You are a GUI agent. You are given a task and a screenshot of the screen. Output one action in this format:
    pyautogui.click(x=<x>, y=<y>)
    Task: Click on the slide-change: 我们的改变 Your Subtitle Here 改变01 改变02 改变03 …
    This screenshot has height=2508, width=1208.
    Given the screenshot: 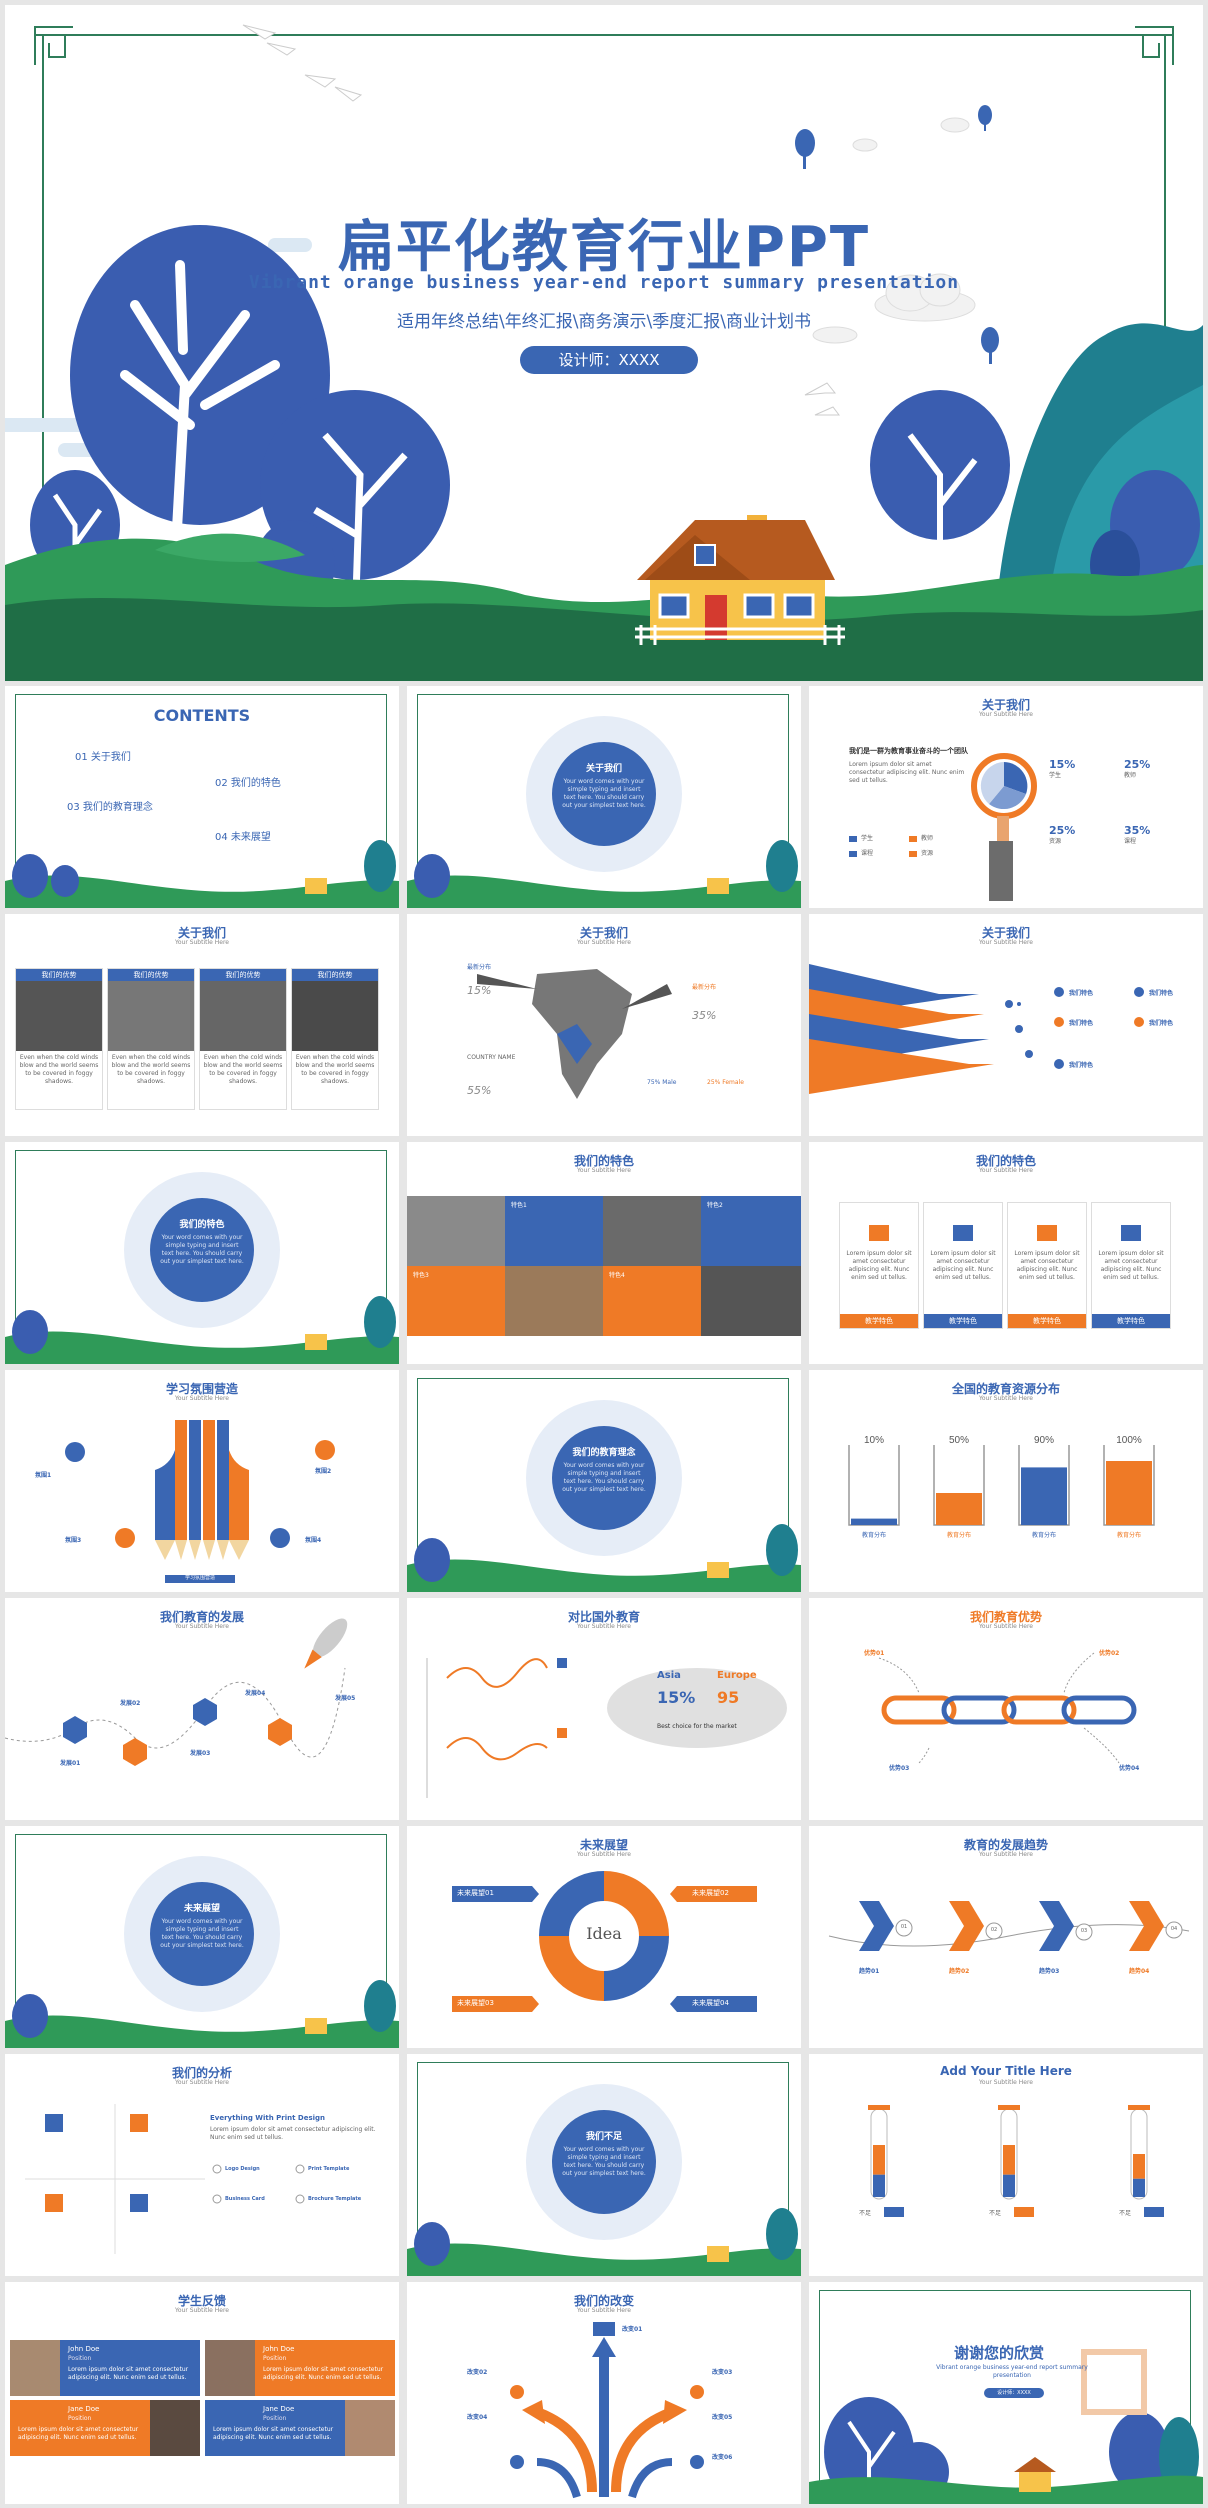 What is the action you would take?
    pyautogui.click(x=604, y=2393)
    